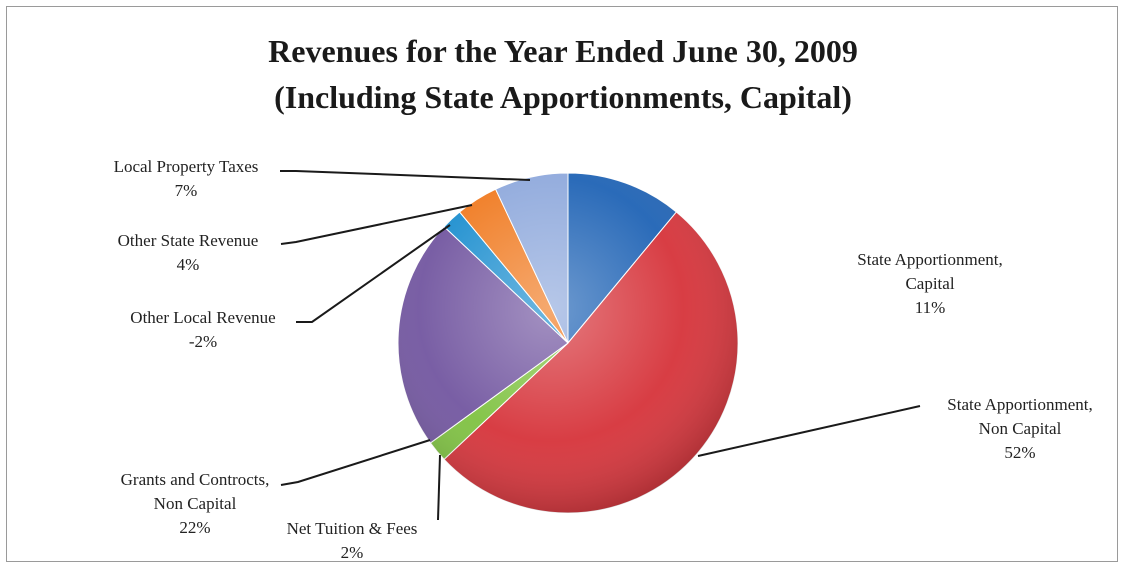 This screenshot has height=569, width=1126. I want to click on slice-name: Local Property Taxes, so click(186, 166).